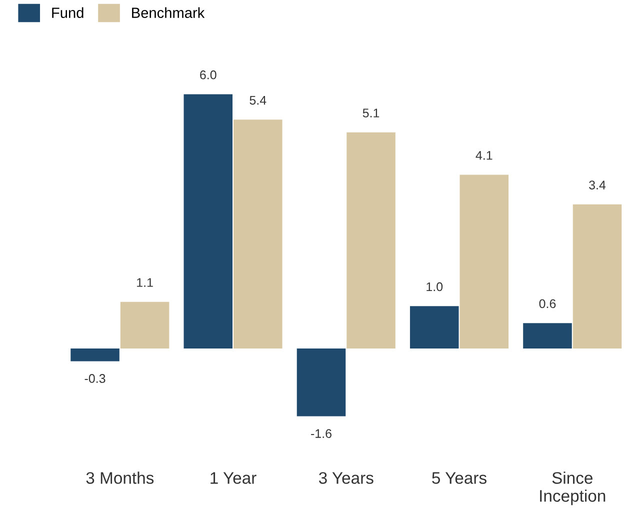 Image resolution: width=641 pixels, height=517 pixels. I want to click on x-tick-label: 5 Years, so click(459, 478).